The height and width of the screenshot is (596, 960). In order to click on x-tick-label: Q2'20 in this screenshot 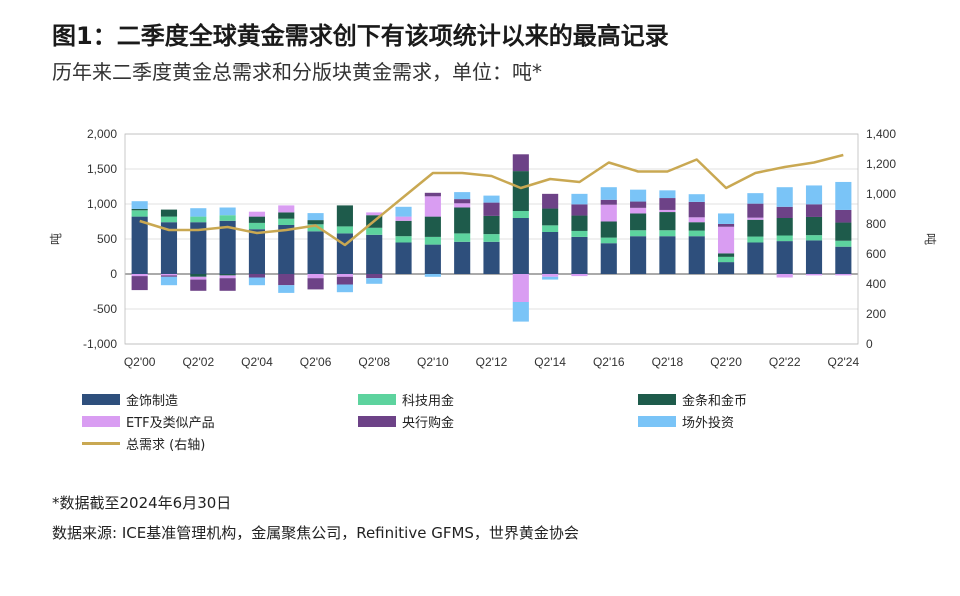, I will do `click(726, 362)`.